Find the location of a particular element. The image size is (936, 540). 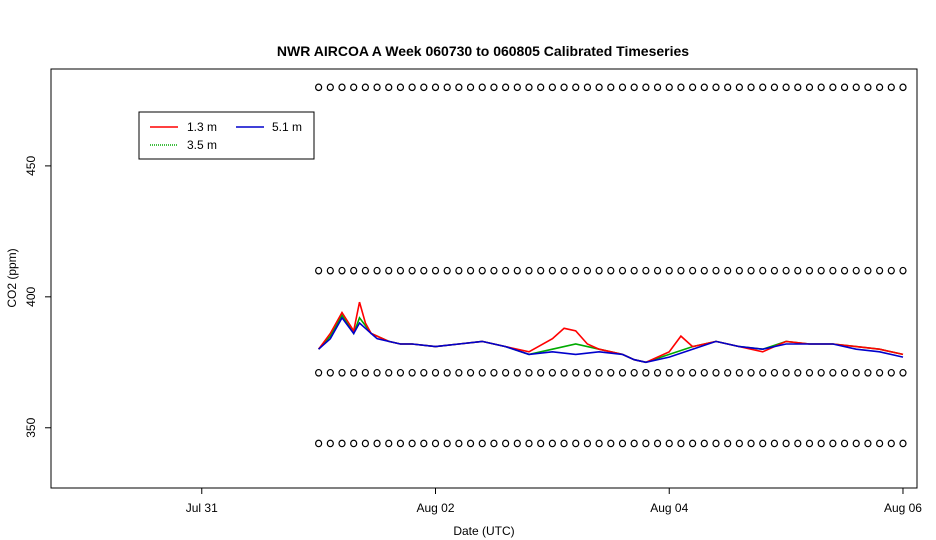

y-axis-label: CO2 (ppm) is located at coordinates (12, 277).